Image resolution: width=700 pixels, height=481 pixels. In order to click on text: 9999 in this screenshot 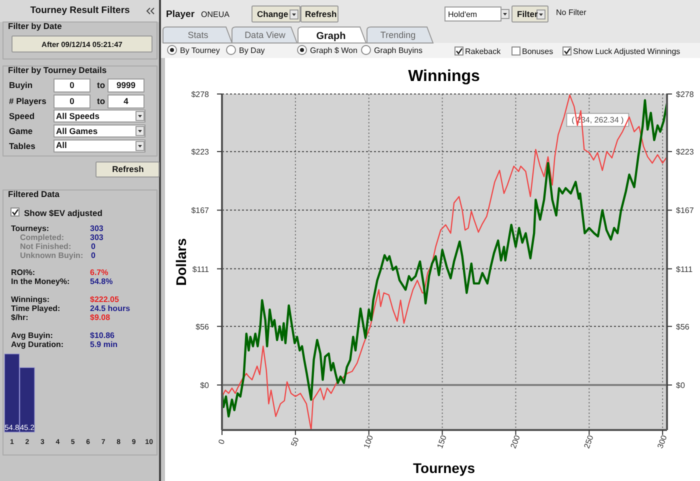, I will do `click(126, 85)`.